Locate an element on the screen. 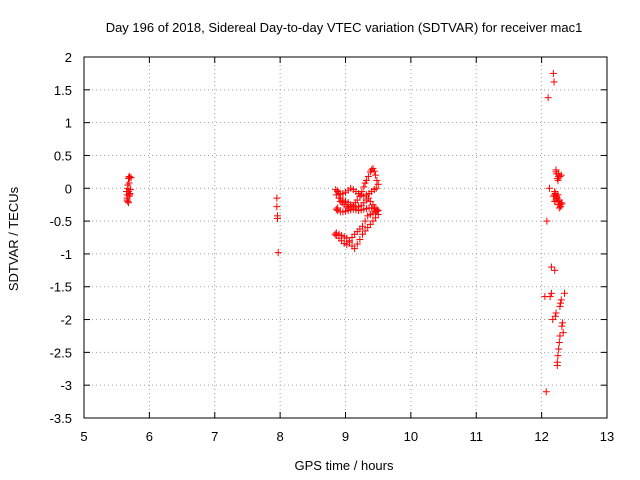 The height and width of the screenshot is (480, 640). x-tick-label: 13 is located at coordinates (607, 436).